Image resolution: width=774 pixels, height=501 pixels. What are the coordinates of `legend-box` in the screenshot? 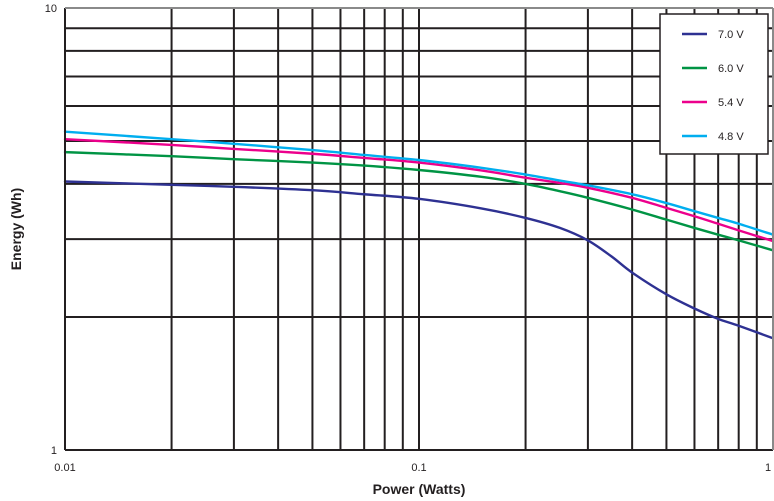 It's located at (714, 84).